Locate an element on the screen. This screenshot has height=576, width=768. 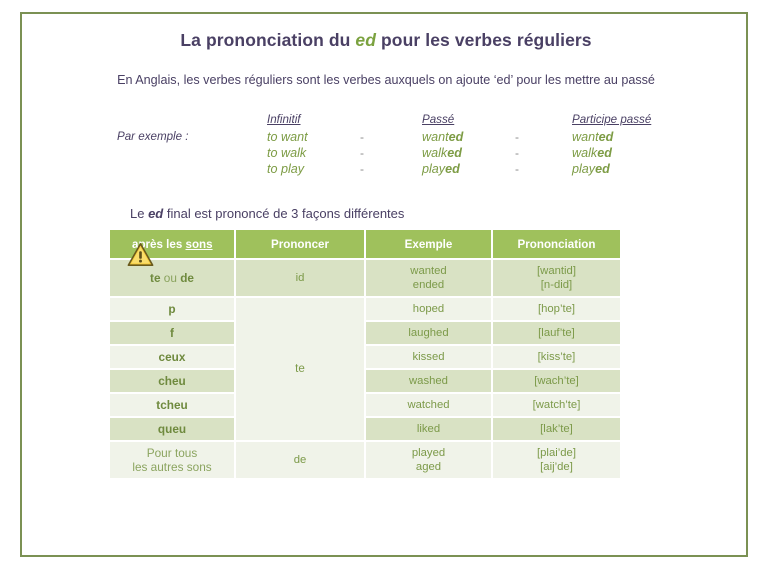
cell-exemple: washed is located at coordinates (429, 381).